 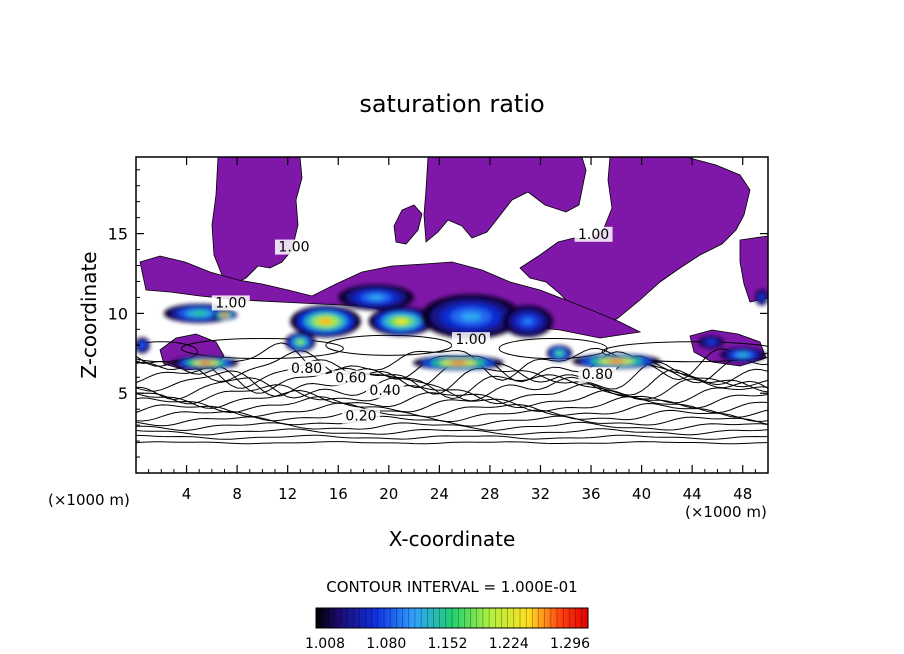 What do you see at coordinates (386, 644) in the screenshot?
I see `colorbar-tick-label: 1.080` at bounding box center [386, 644].